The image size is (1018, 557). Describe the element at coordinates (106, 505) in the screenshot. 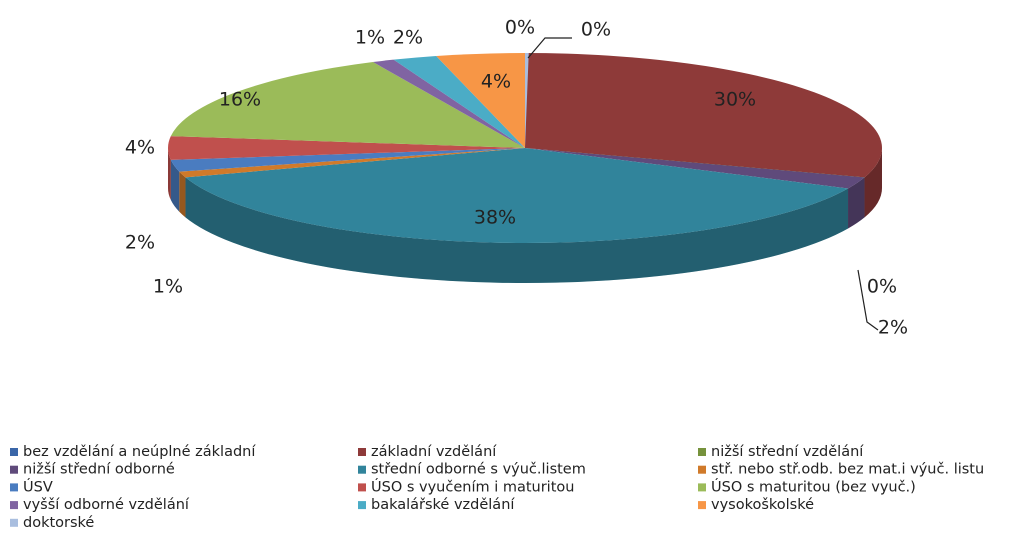

I see `legend-label: vyšší odborné vzdělání` at that location.